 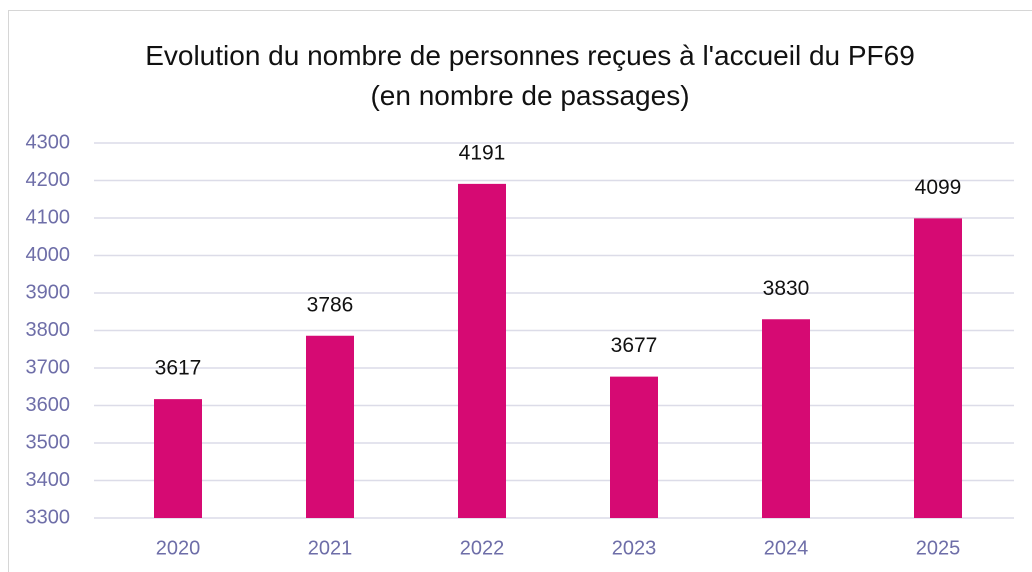 What do you see at coordinates (48, 180) in the screenshot?
I see `y-tick-label: 4200` at bounding box center [48, 180].